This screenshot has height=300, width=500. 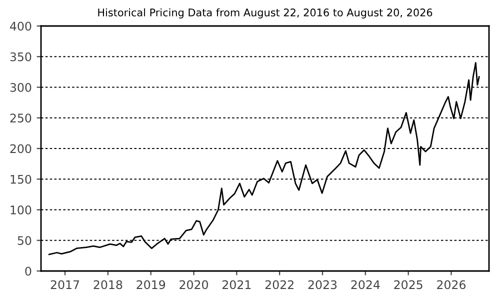 What do you see at coordinates (65, 285) in the screenshot?
I see `x-tick-label: 2017` at bounding box center [65, 285].